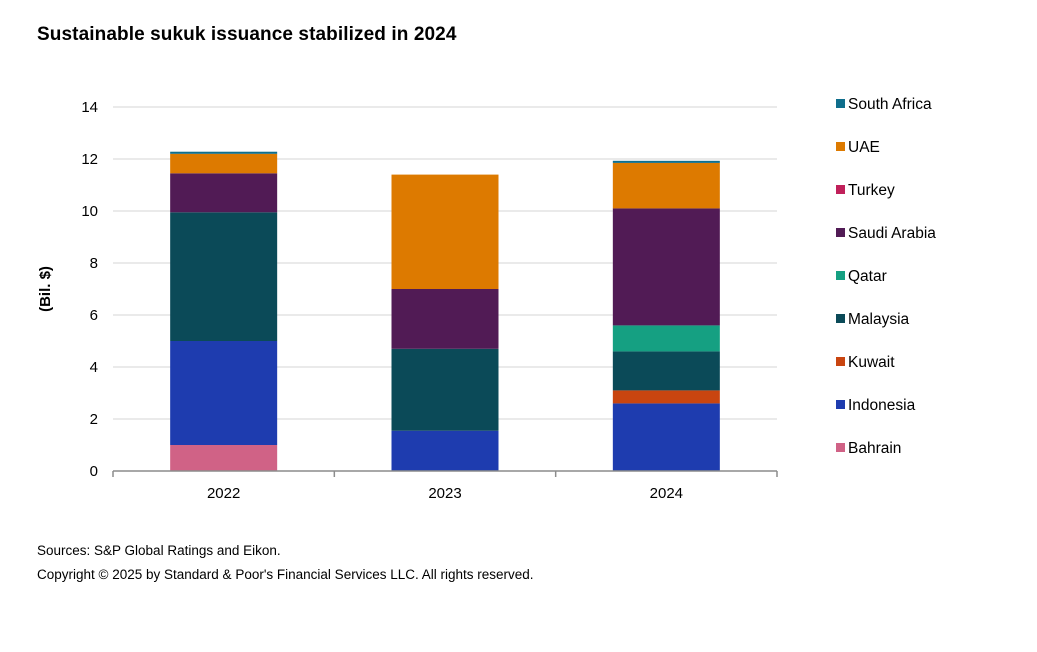 Image resolution: width=1037 pixels, height=652 pixels. I want to click on legend-label: Saudi Arabia, so click(892, 233).